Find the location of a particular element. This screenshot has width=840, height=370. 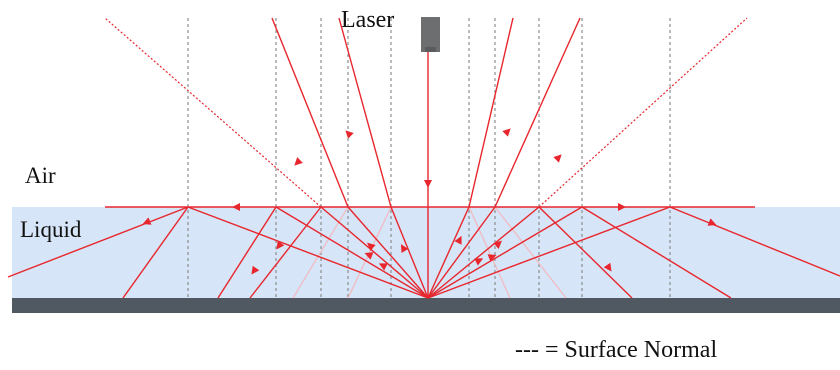

laser-emitter-tip is located at coordinates (430, 49).